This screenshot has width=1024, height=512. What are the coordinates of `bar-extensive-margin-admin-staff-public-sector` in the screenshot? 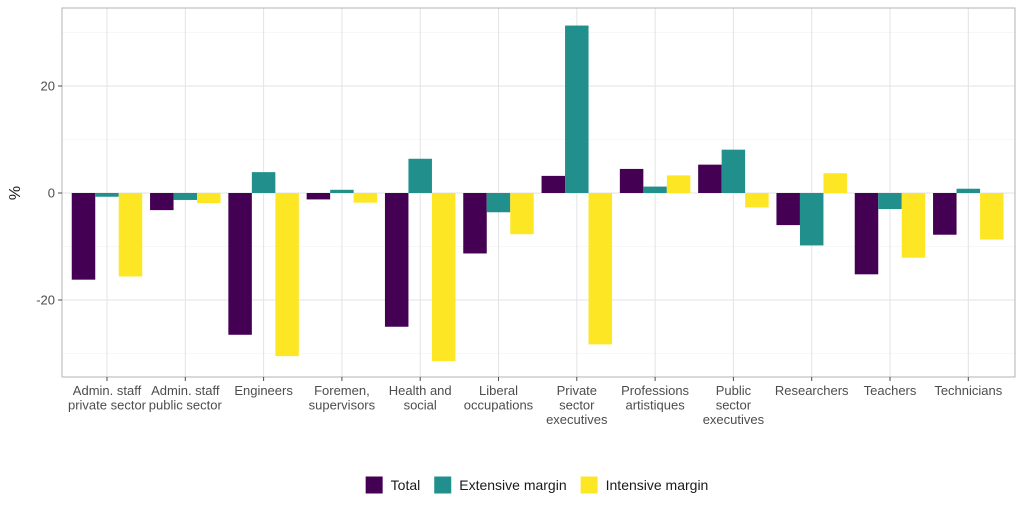 It's located at (185, 196).